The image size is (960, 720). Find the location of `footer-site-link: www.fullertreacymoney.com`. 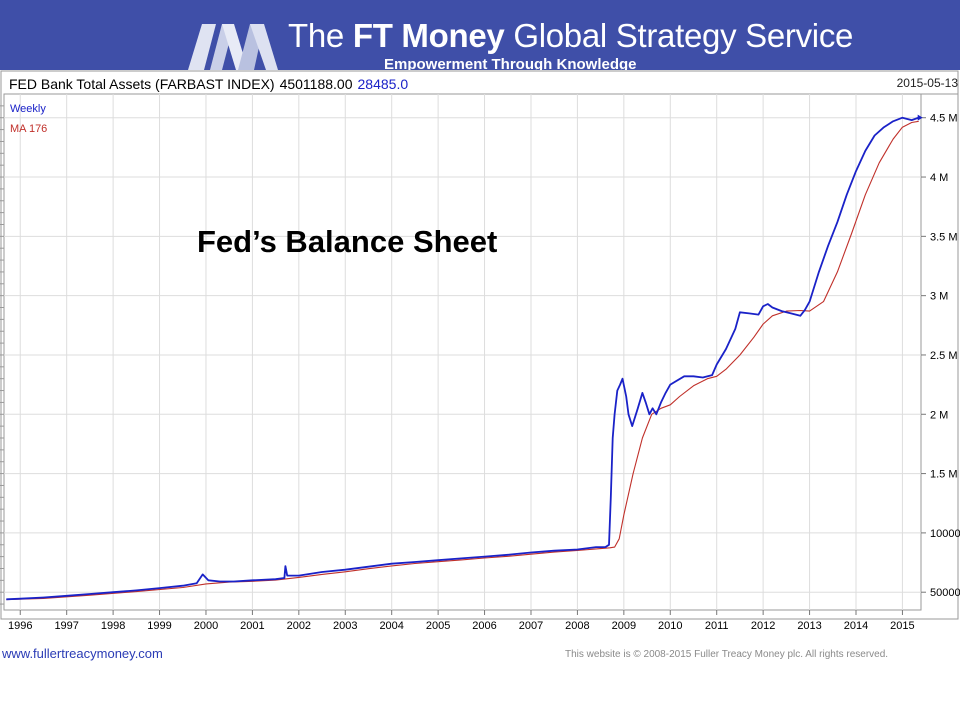

footer-site-link: www.fullertreacymoney.com is located at coordinates (82, 653).